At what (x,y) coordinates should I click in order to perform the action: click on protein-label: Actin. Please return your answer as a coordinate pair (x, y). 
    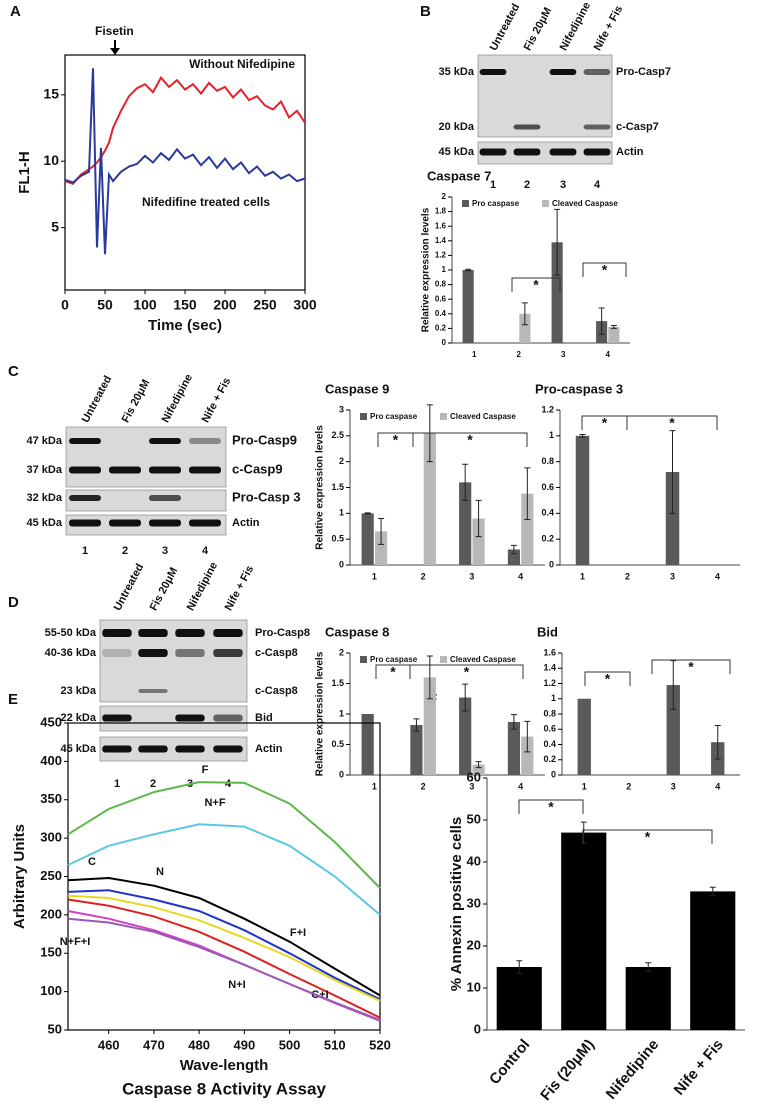
    Looking at the image, I should click on (246, 523).